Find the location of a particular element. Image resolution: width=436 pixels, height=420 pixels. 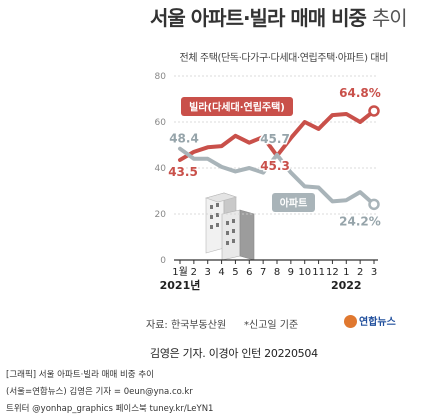

x-tick-label: 12 is located at coordinates (332, 272).